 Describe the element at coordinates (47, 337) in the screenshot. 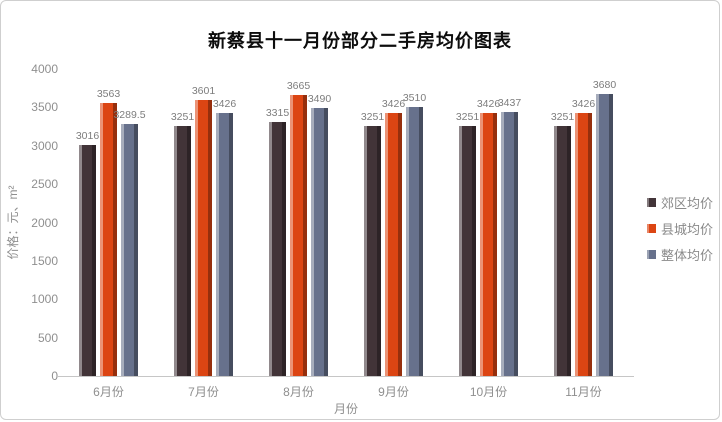

I see `y-tick-label: 500` at that location.